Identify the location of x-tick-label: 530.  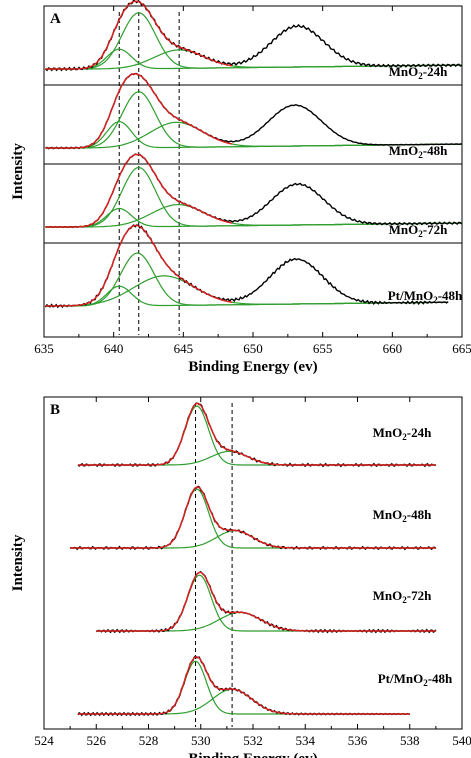
(201, 740).